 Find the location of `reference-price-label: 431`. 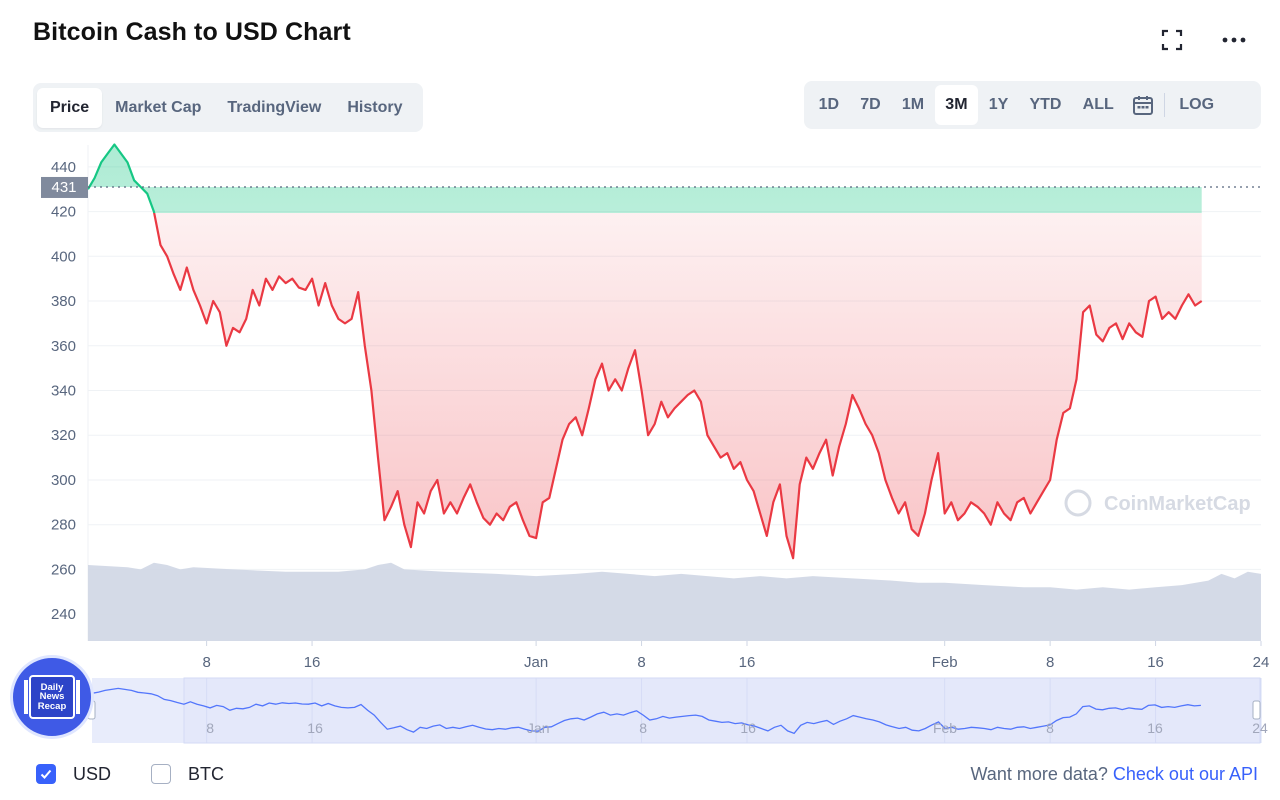

reference-price-label: 431 is located at coordinates (63, 187).